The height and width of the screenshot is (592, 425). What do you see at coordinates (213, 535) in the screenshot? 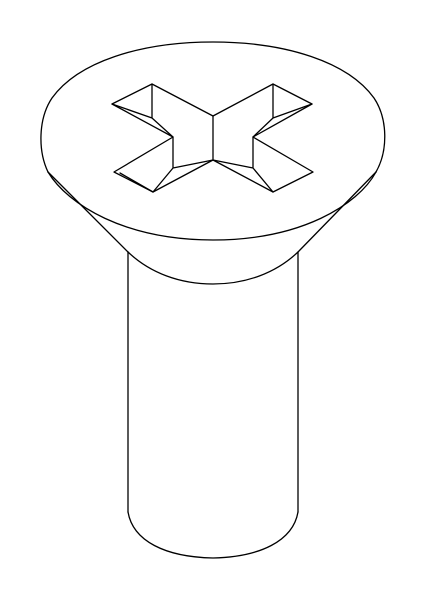
I see `shank-bottom-curve` at bounding box center [213, 535].